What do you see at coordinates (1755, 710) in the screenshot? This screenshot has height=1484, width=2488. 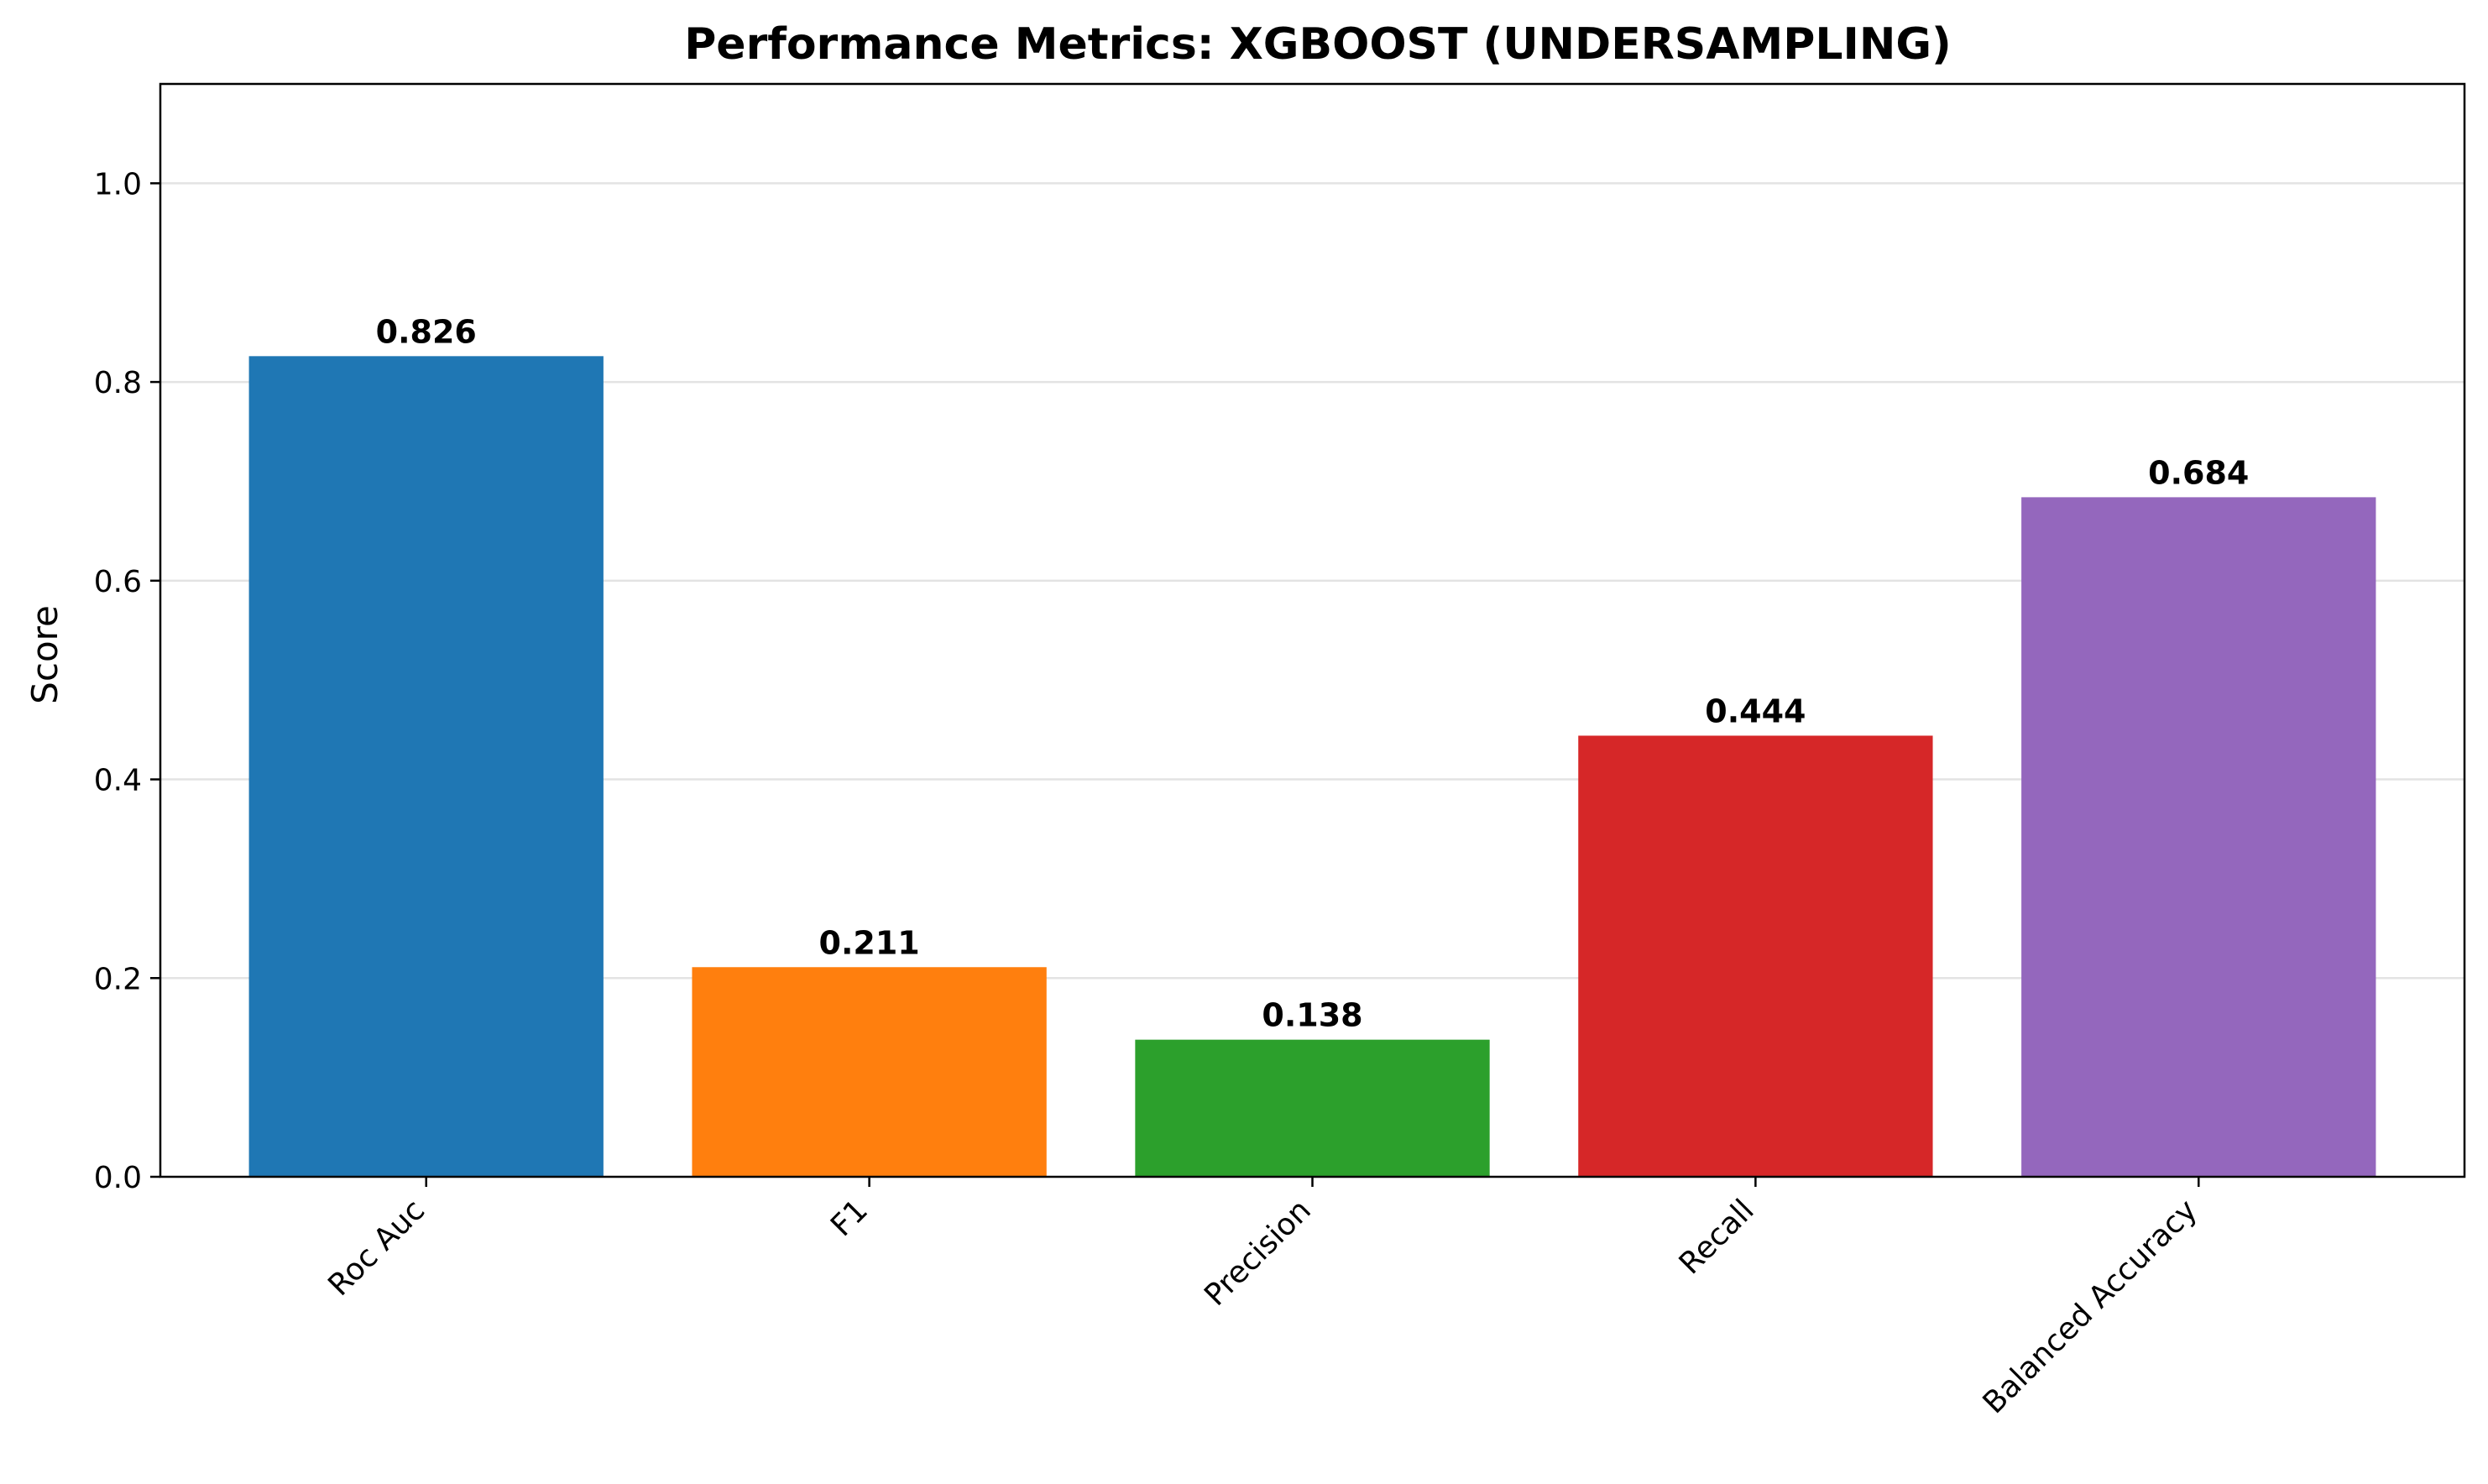 I see `bar-value-label: 0.444` at bounding box center [1755, 710].